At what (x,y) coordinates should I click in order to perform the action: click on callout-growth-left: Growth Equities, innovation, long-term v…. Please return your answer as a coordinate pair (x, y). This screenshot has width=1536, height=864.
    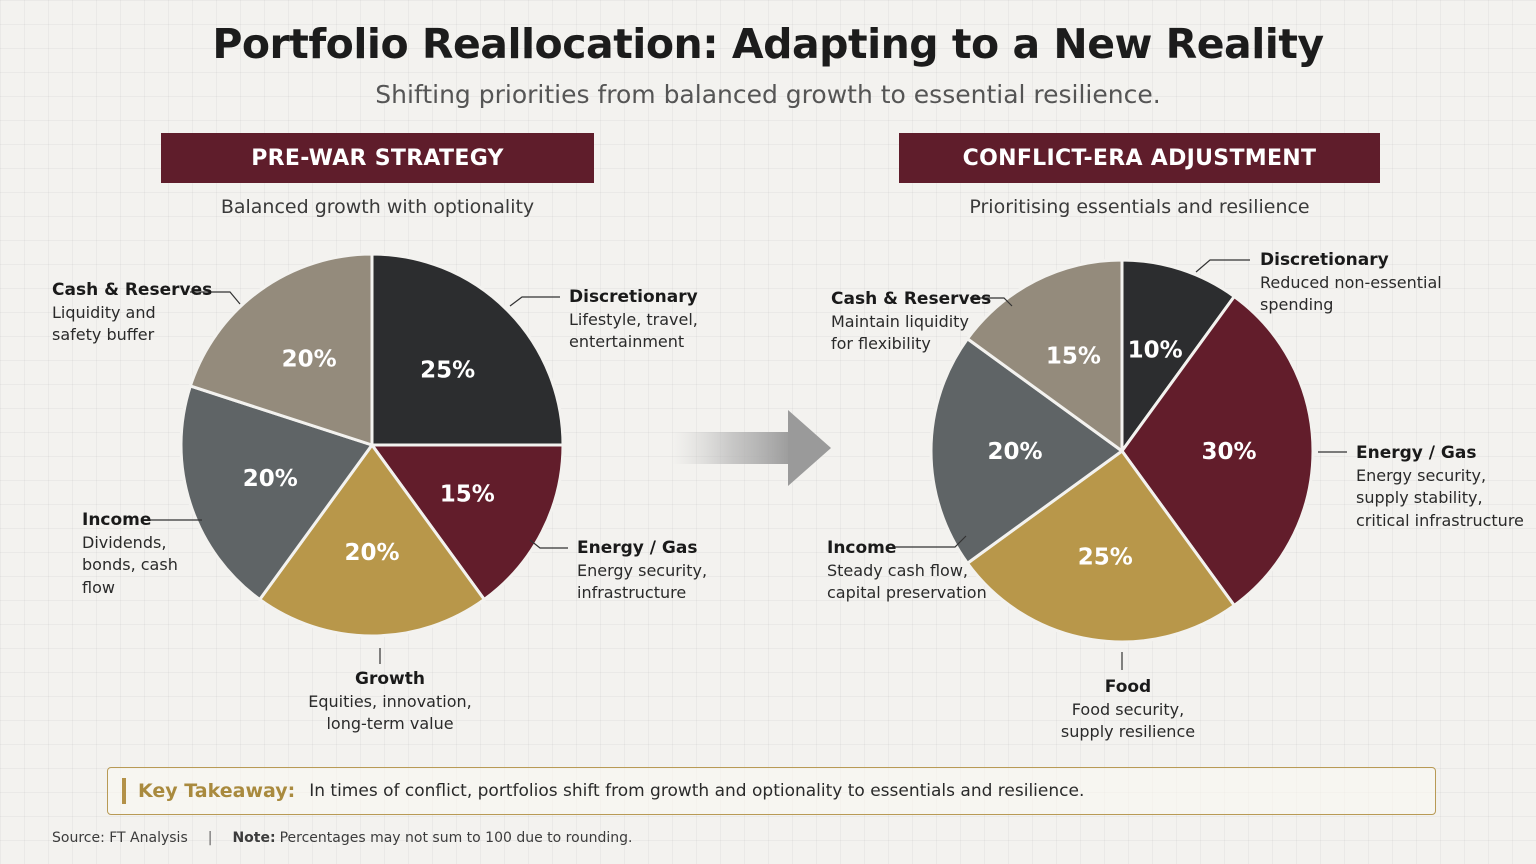
    Looking at the image, I should click on (390, 702).